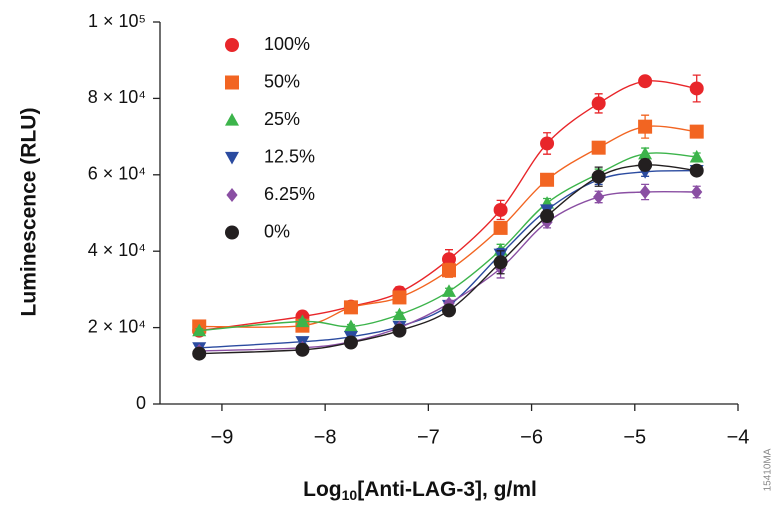 Image resolution: width=778 pixels, height=506 pixels. What do you see at coordinates (325, 437) in the screenshot?
I see `x-tick-label: −8` at bounding box center [325, 437].